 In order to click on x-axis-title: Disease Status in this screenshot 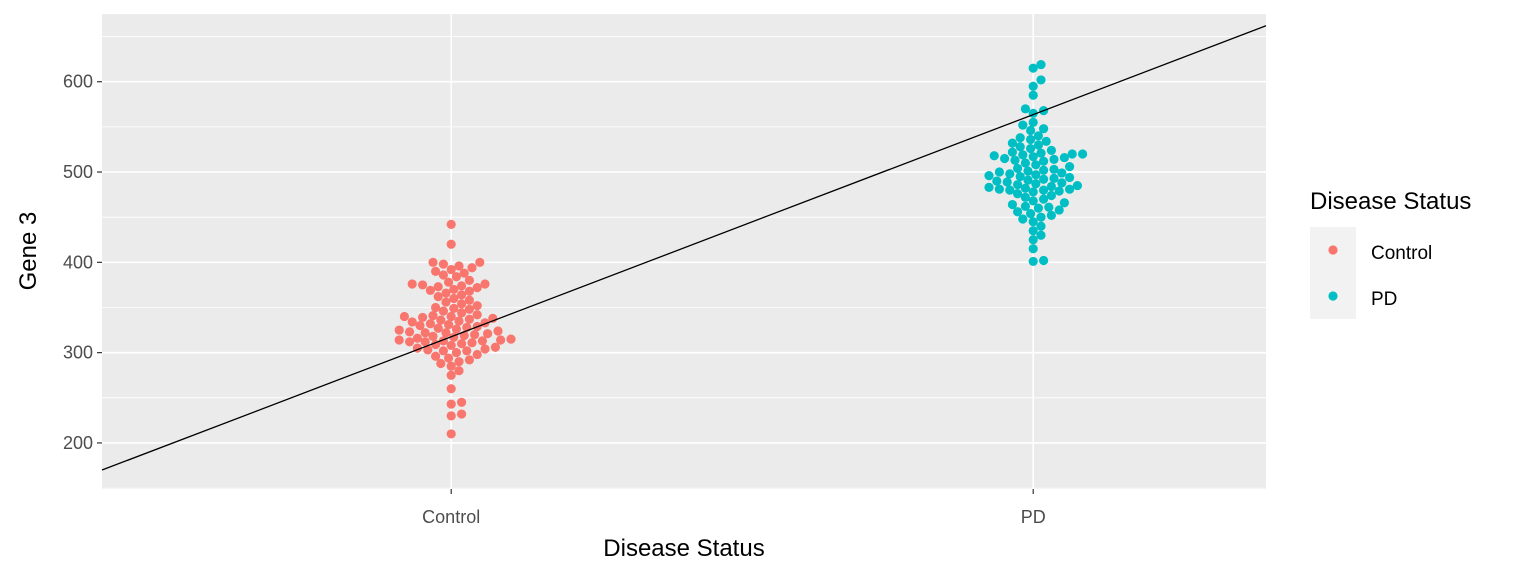, I will do `click(683, 548)`.